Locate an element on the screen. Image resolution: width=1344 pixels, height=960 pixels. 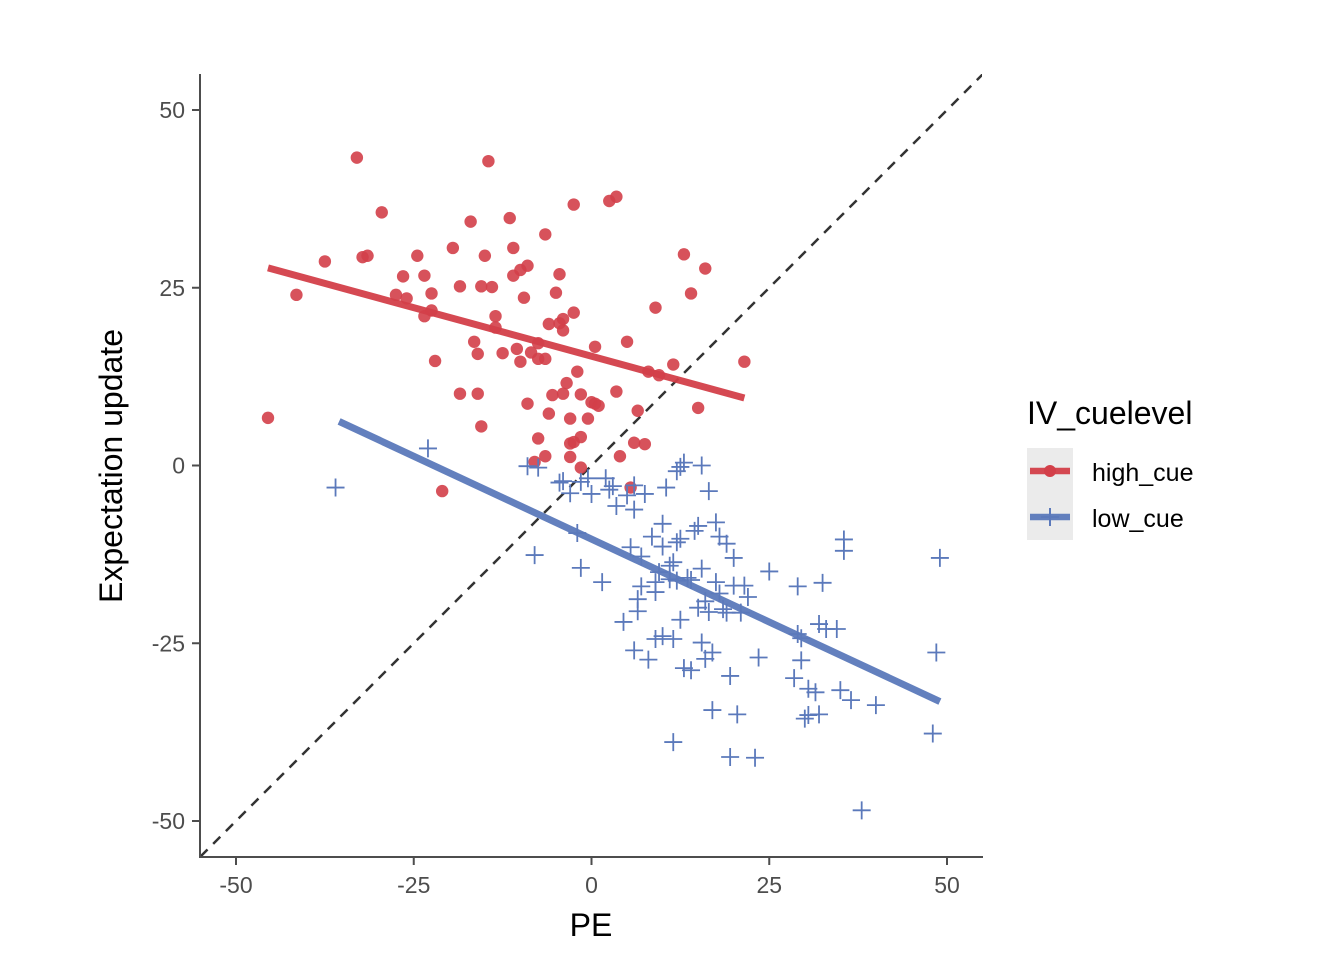
y-tick-label: 0 is located at coordinates (178, 466).